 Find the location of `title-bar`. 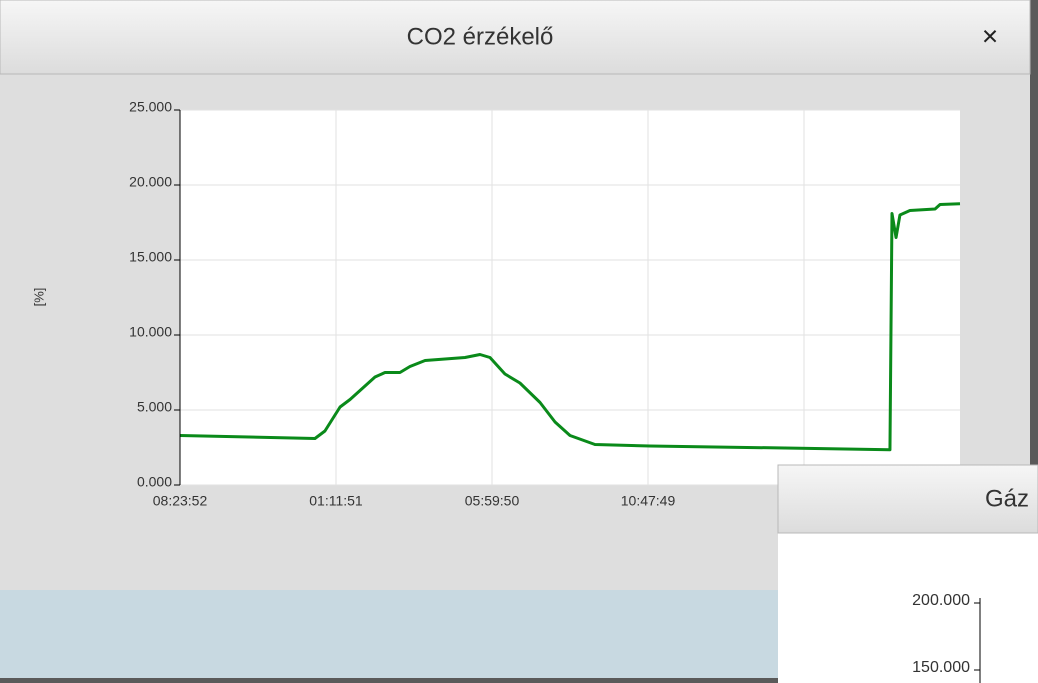

title-bar is located at coordinates (515, 37).